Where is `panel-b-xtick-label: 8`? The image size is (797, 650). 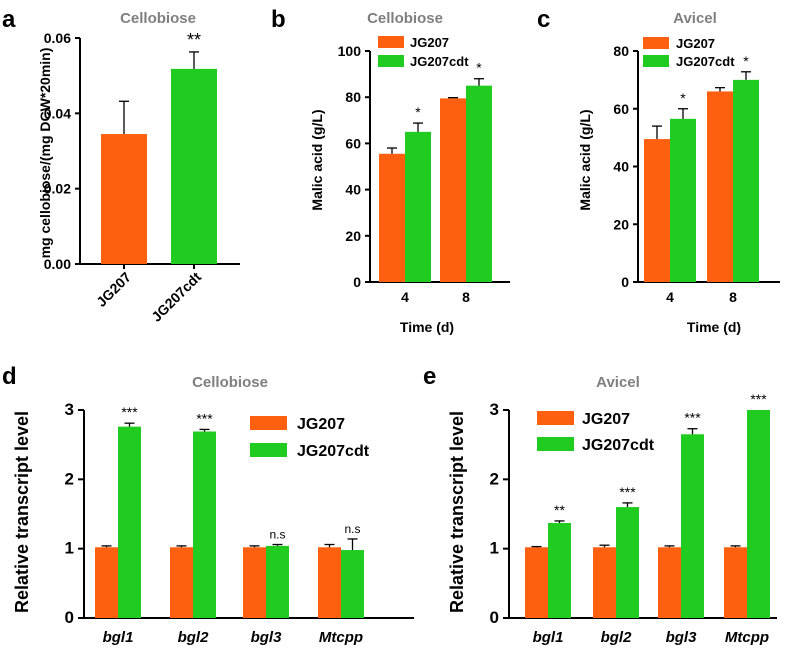 panel-b-xtick-label: 8 is located at coordinates (466, 297).